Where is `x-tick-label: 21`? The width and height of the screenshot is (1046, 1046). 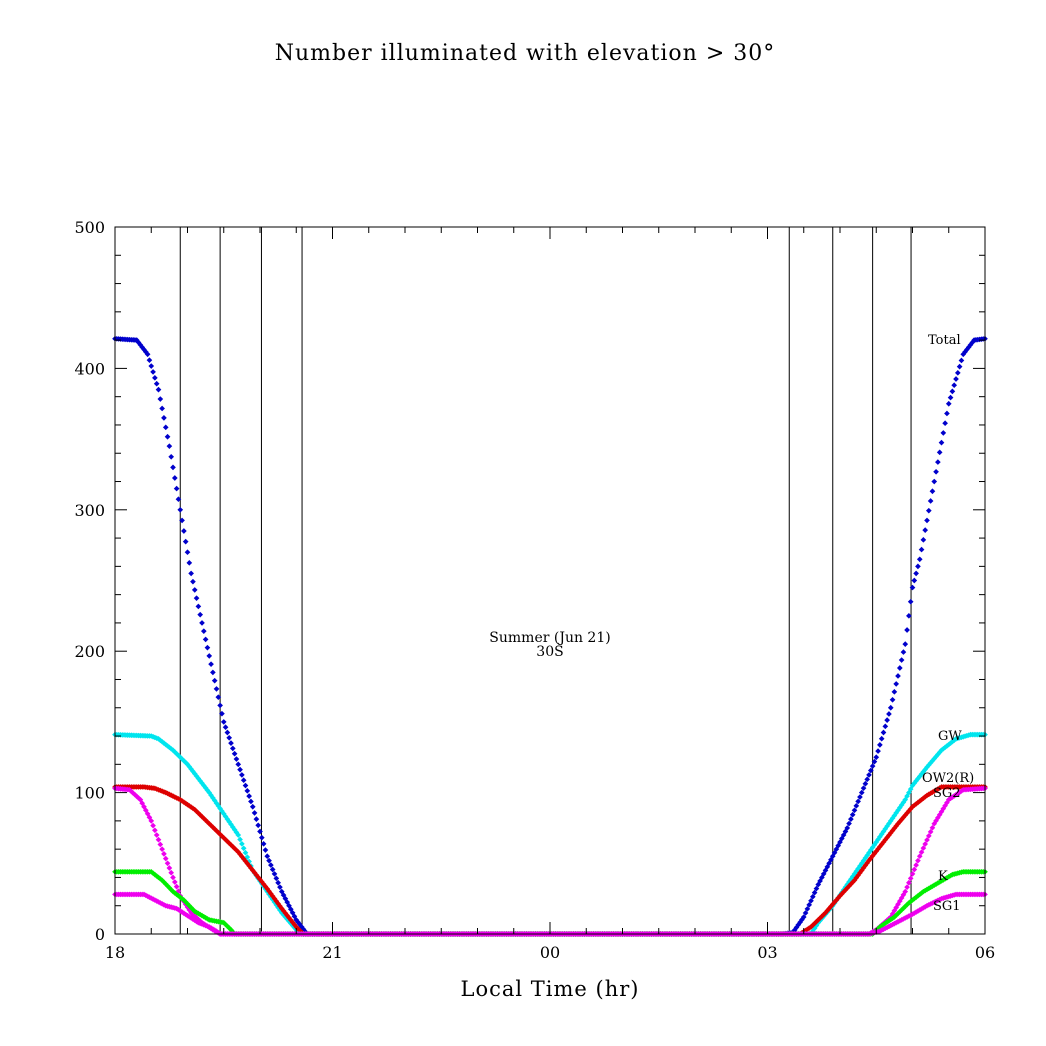 x-tick-label: 21 is located at coordinates (332, 952).